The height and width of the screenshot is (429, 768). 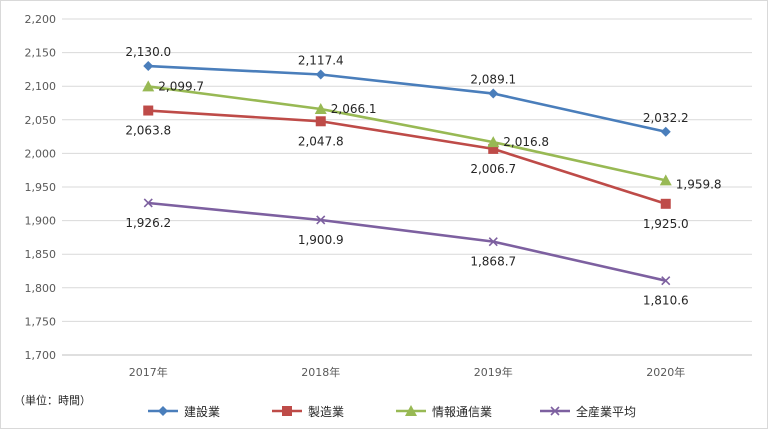 What do you see at coordinates (41, 120) in the screenshot?
I see `y-tick-label: 2,050` at bounding box center [41, 120].